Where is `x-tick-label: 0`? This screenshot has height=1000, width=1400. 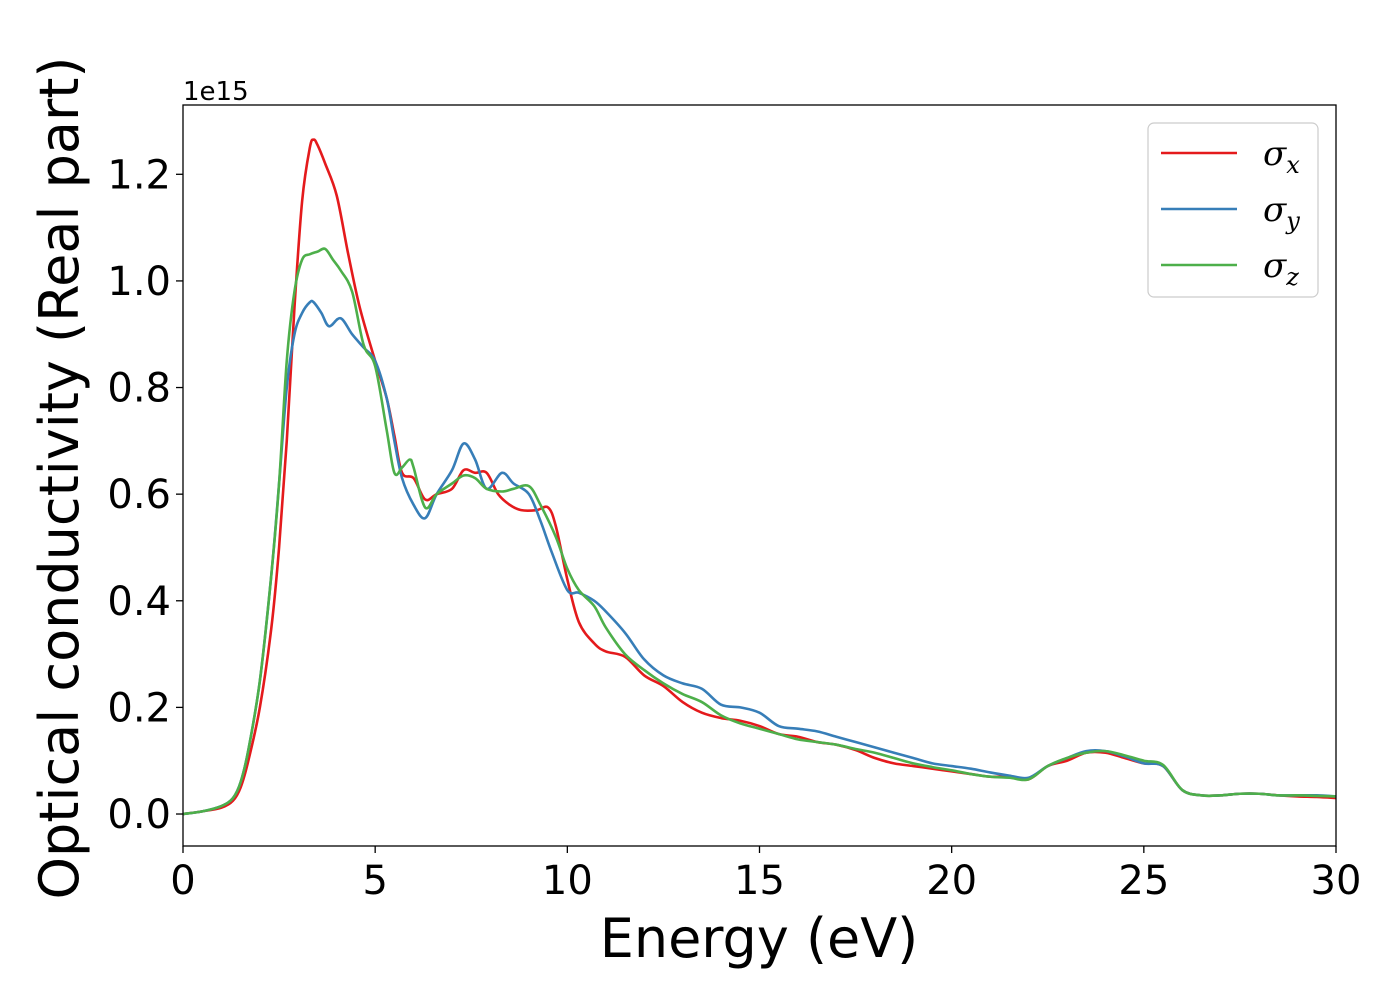 x-tick-label: 0 is located at coordinates (182, 881).